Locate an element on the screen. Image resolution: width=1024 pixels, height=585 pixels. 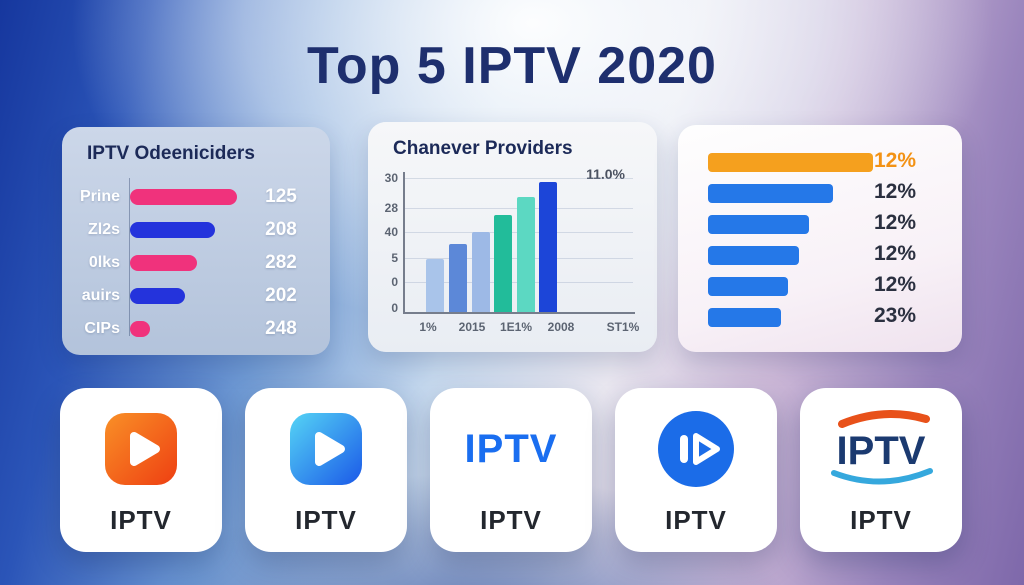
percent-value: 23% is located at coordinates (894, 315).